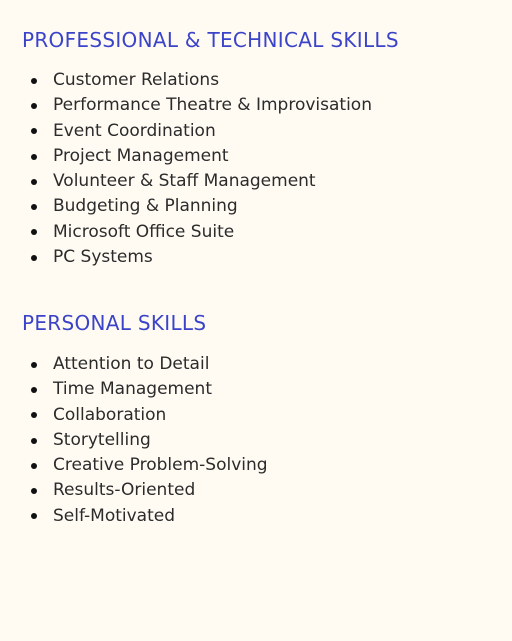 This screenshot has height=641, width=512. Describe the element at coordinates (212, 105) in the screenshot. I see `skill-label: Performance Theatre & Improvisation` at that location.